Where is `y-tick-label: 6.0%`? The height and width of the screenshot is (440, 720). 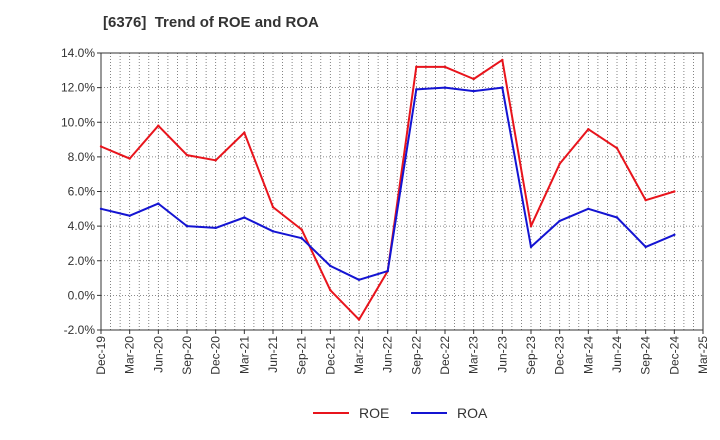 y-tick-label: 6.0% is located at coordinates (82, 192).